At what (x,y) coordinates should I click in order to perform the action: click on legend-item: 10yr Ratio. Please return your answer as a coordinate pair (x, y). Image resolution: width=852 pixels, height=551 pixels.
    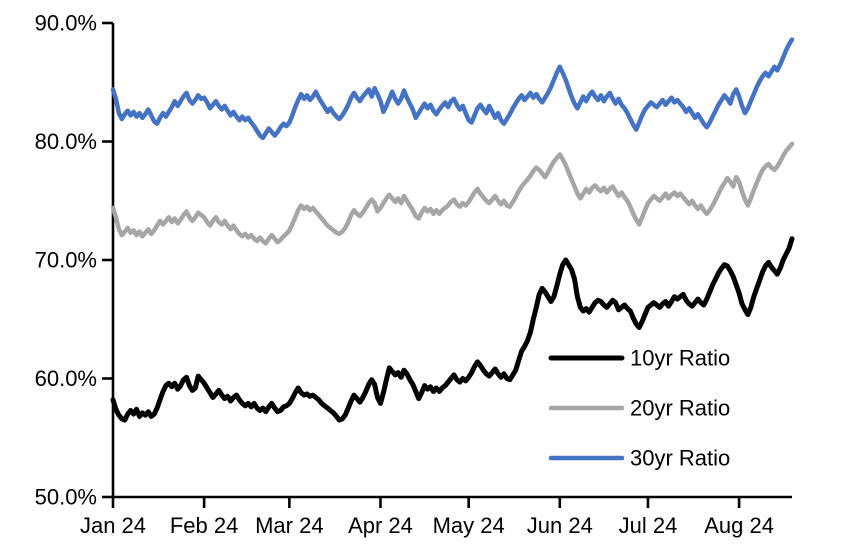
    Looking at the image, I should click on (639, 358).